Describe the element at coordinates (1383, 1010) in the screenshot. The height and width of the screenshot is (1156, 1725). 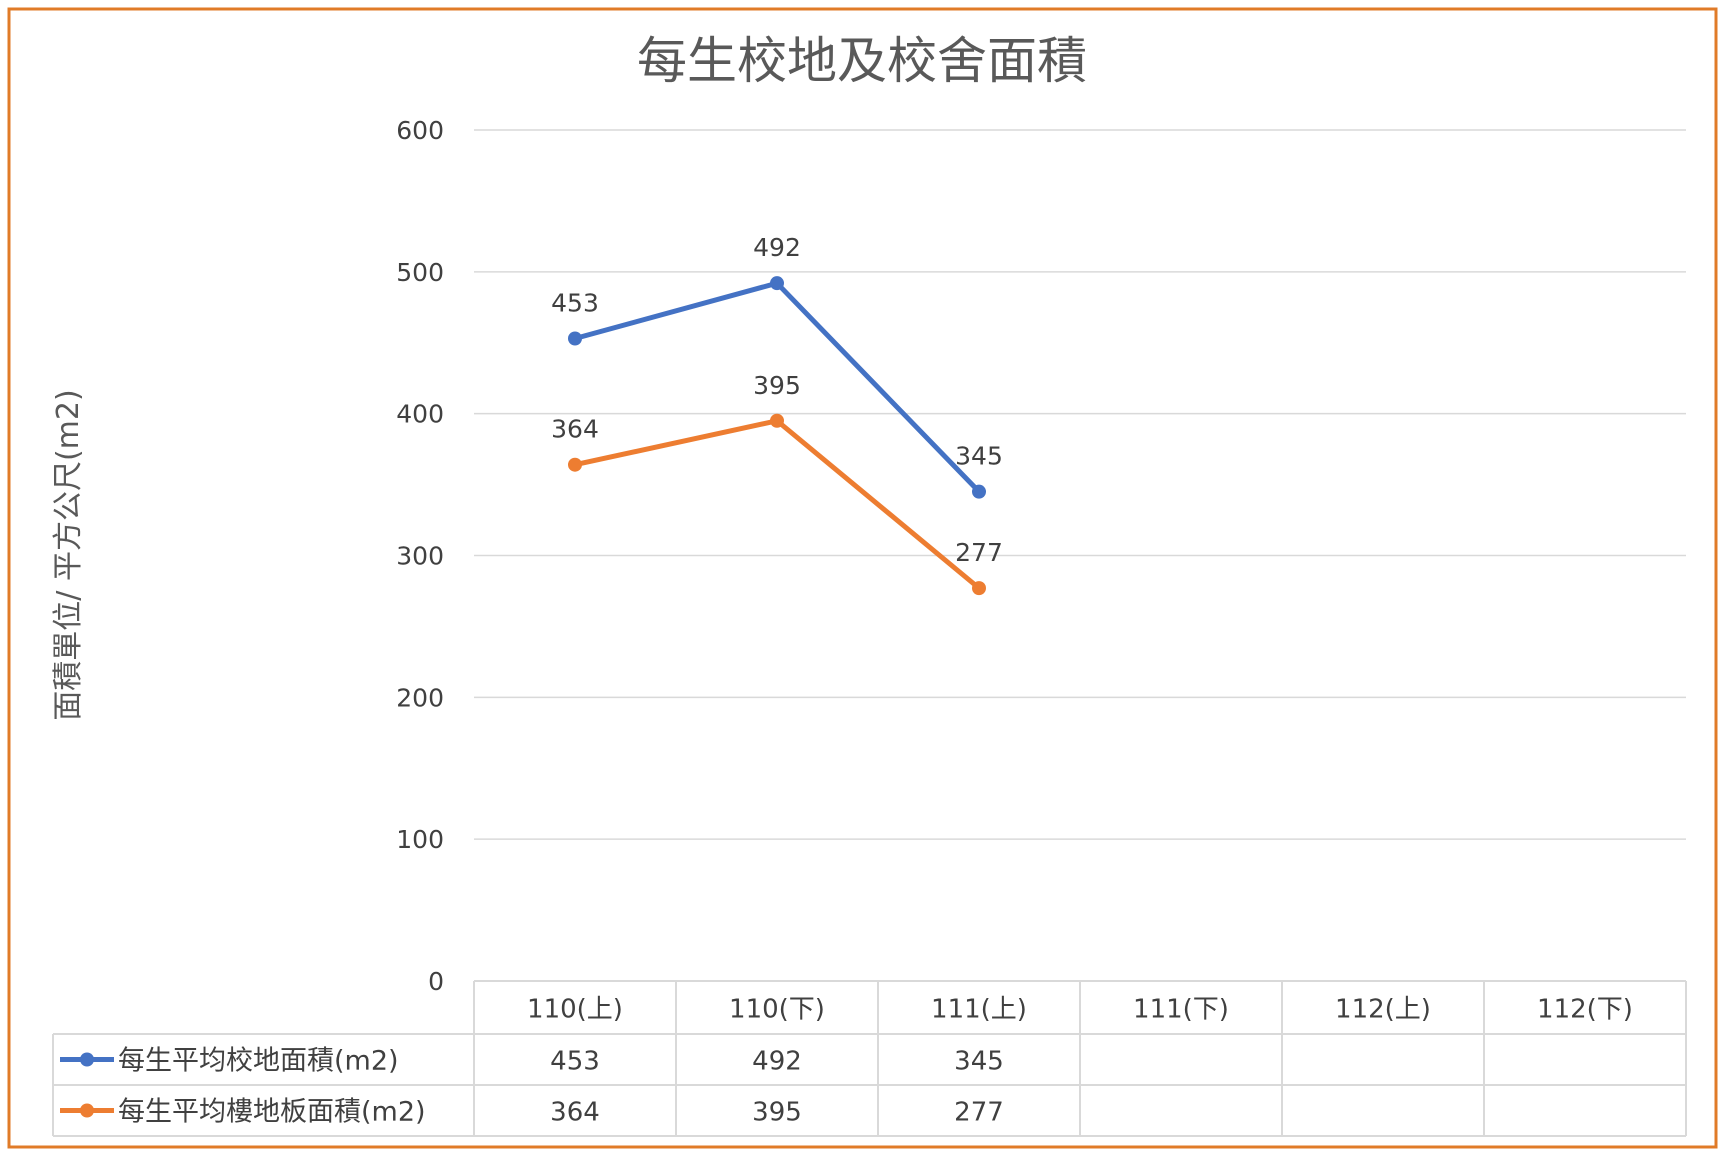
I see `category-label: 112(上)` at that location.